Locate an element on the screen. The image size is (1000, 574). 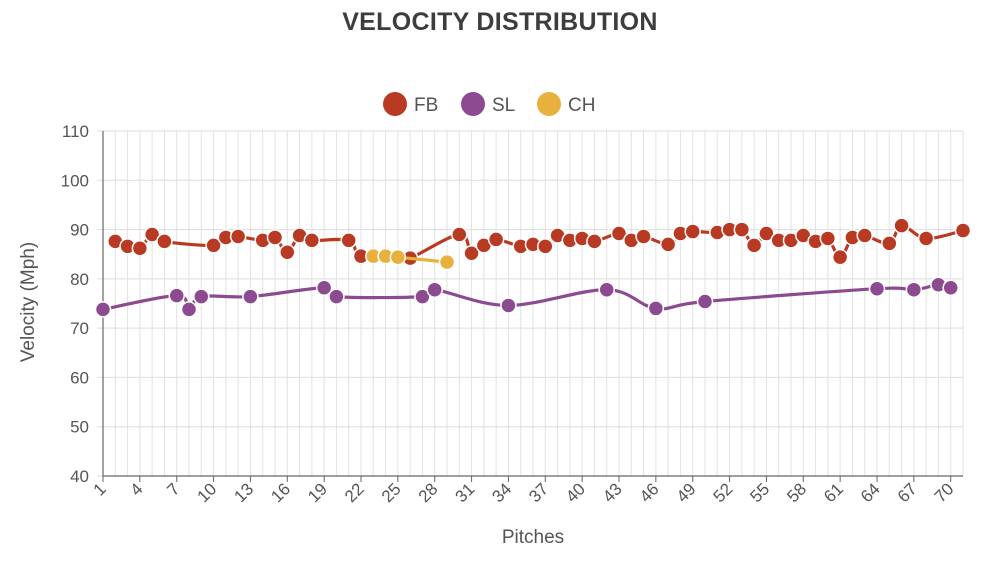
x-tick-label: 67 is located at coordinates (907, 492).